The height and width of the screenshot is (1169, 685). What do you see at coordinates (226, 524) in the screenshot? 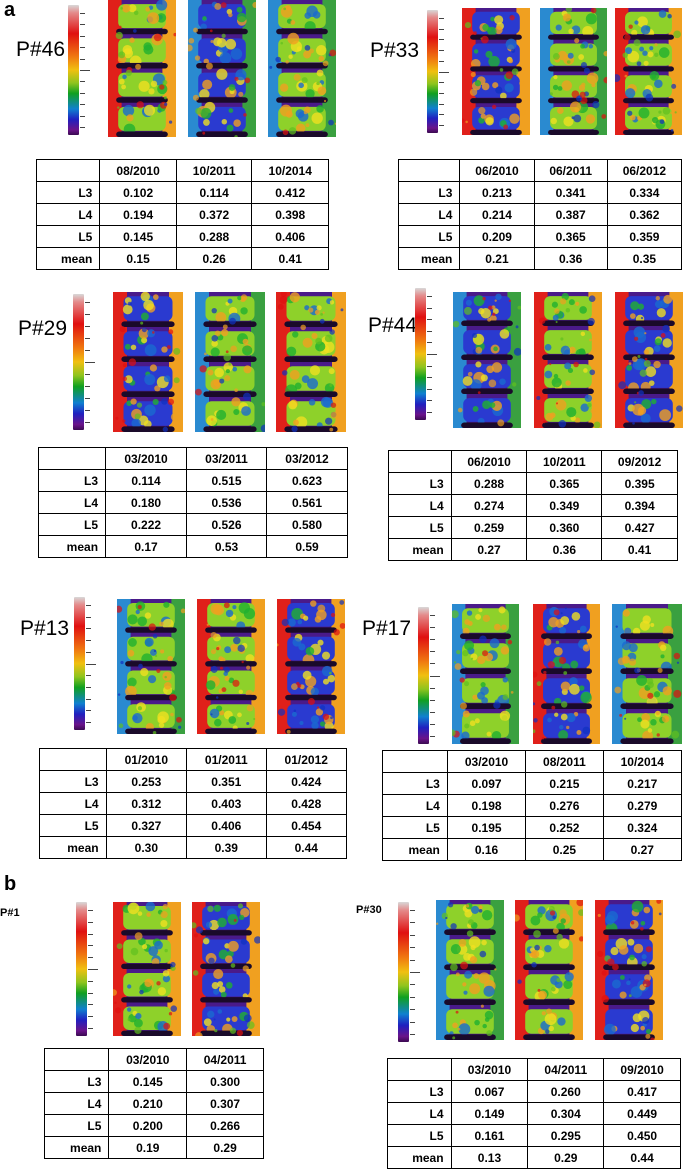
I see `value-cell: 0.526` at bounding box center [226, 524].